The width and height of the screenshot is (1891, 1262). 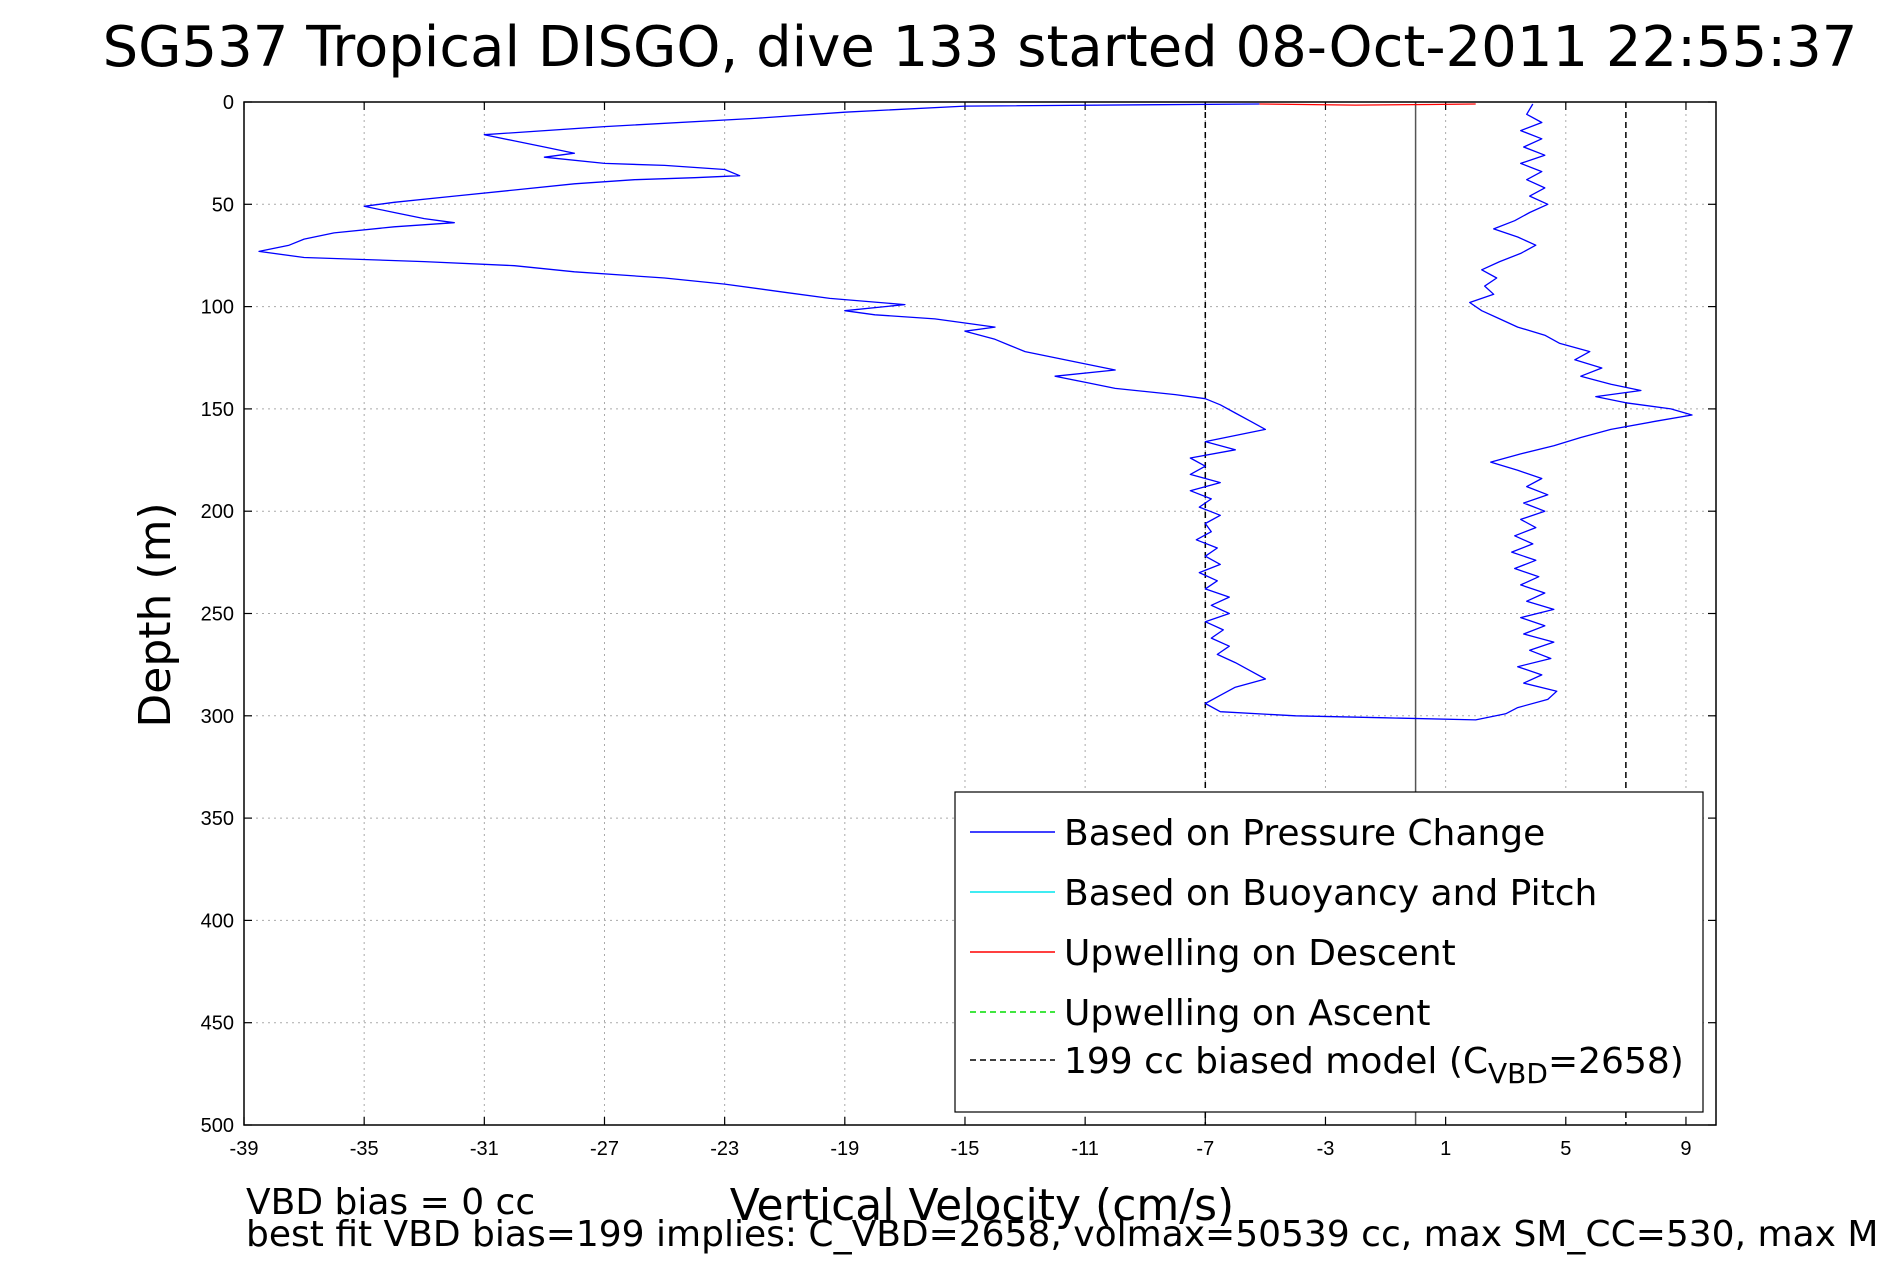 I want to click on y-tick-label: 350, so click(x=217, y=819).